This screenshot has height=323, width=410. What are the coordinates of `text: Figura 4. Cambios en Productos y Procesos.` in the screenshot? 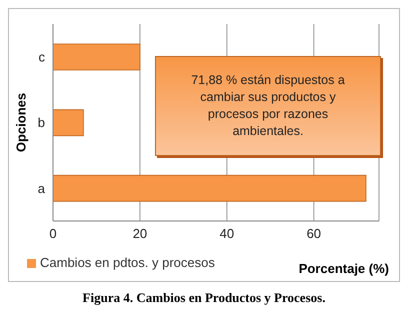 It's located at (204, 298).